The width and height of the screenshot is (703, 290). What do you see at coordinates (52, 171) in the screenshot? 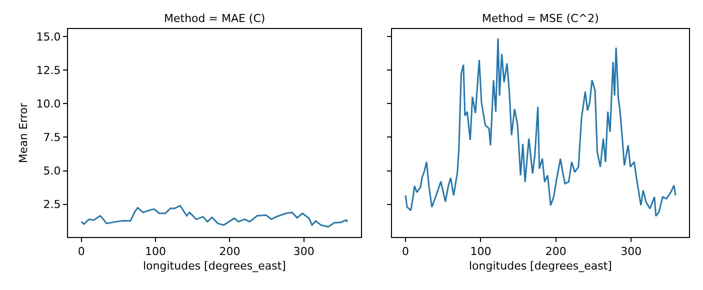
I see `y-tick-label: 5.0` at bounding box center [52, 171].